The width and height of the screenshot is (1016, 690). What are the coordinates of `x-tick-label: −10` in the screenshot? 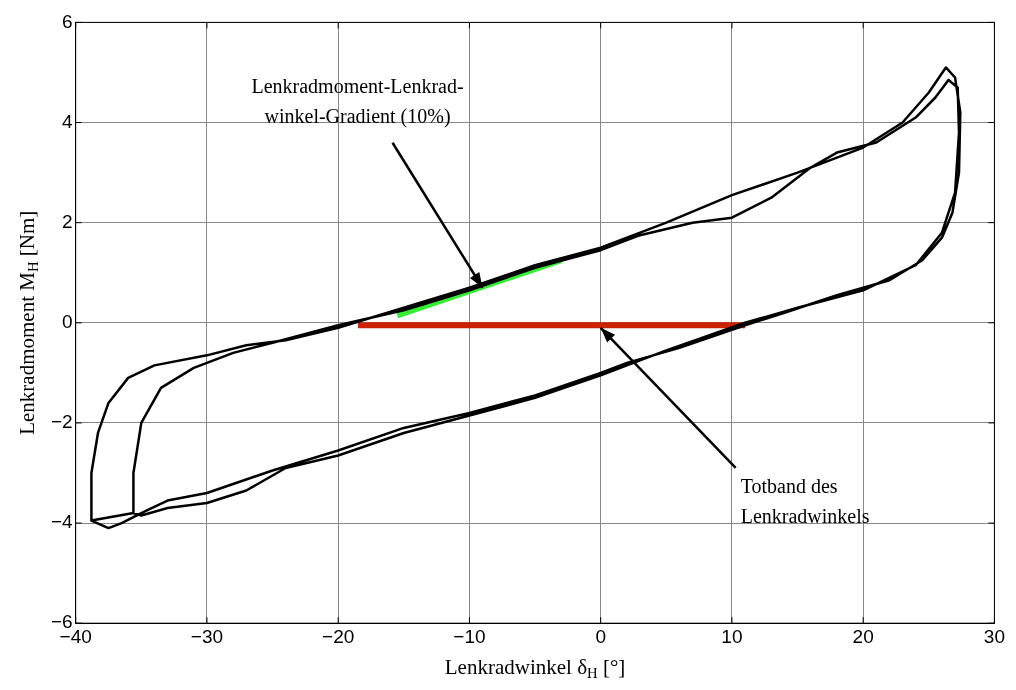 It's located at (469, 636).